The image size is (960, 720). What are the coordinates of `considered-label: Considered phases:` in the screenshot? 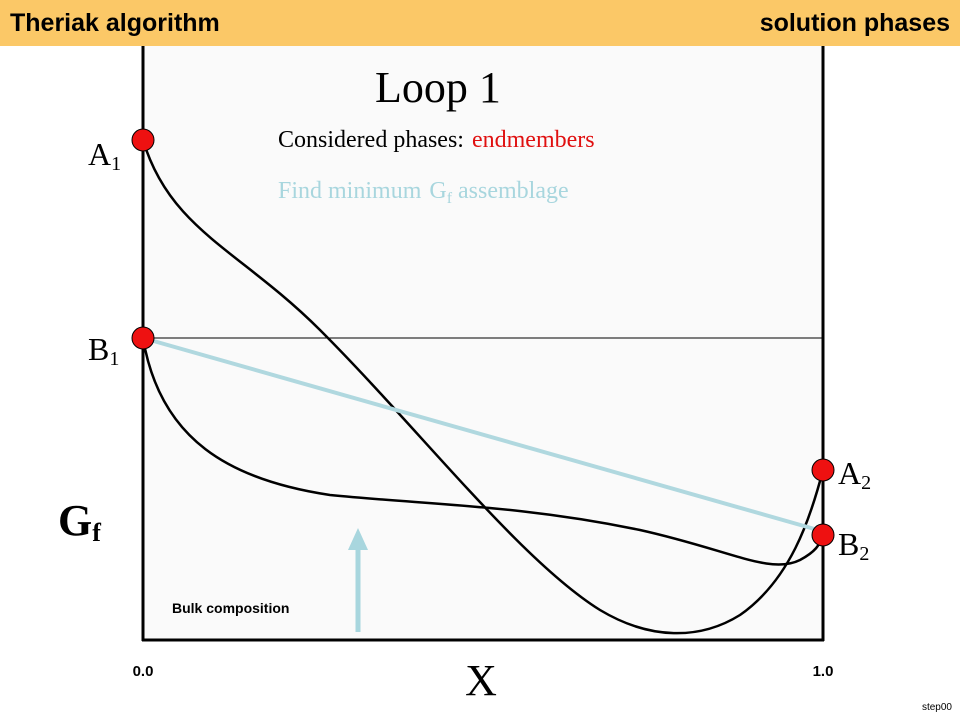 It's located at (371, 140).